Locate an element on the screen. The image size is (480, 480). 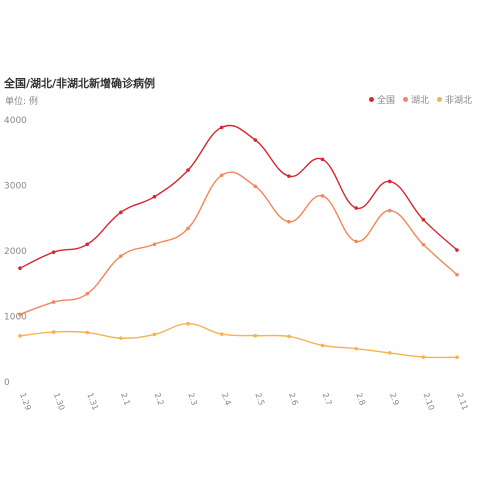
legend-swatch-hubei is located at coordinates (405, 99).